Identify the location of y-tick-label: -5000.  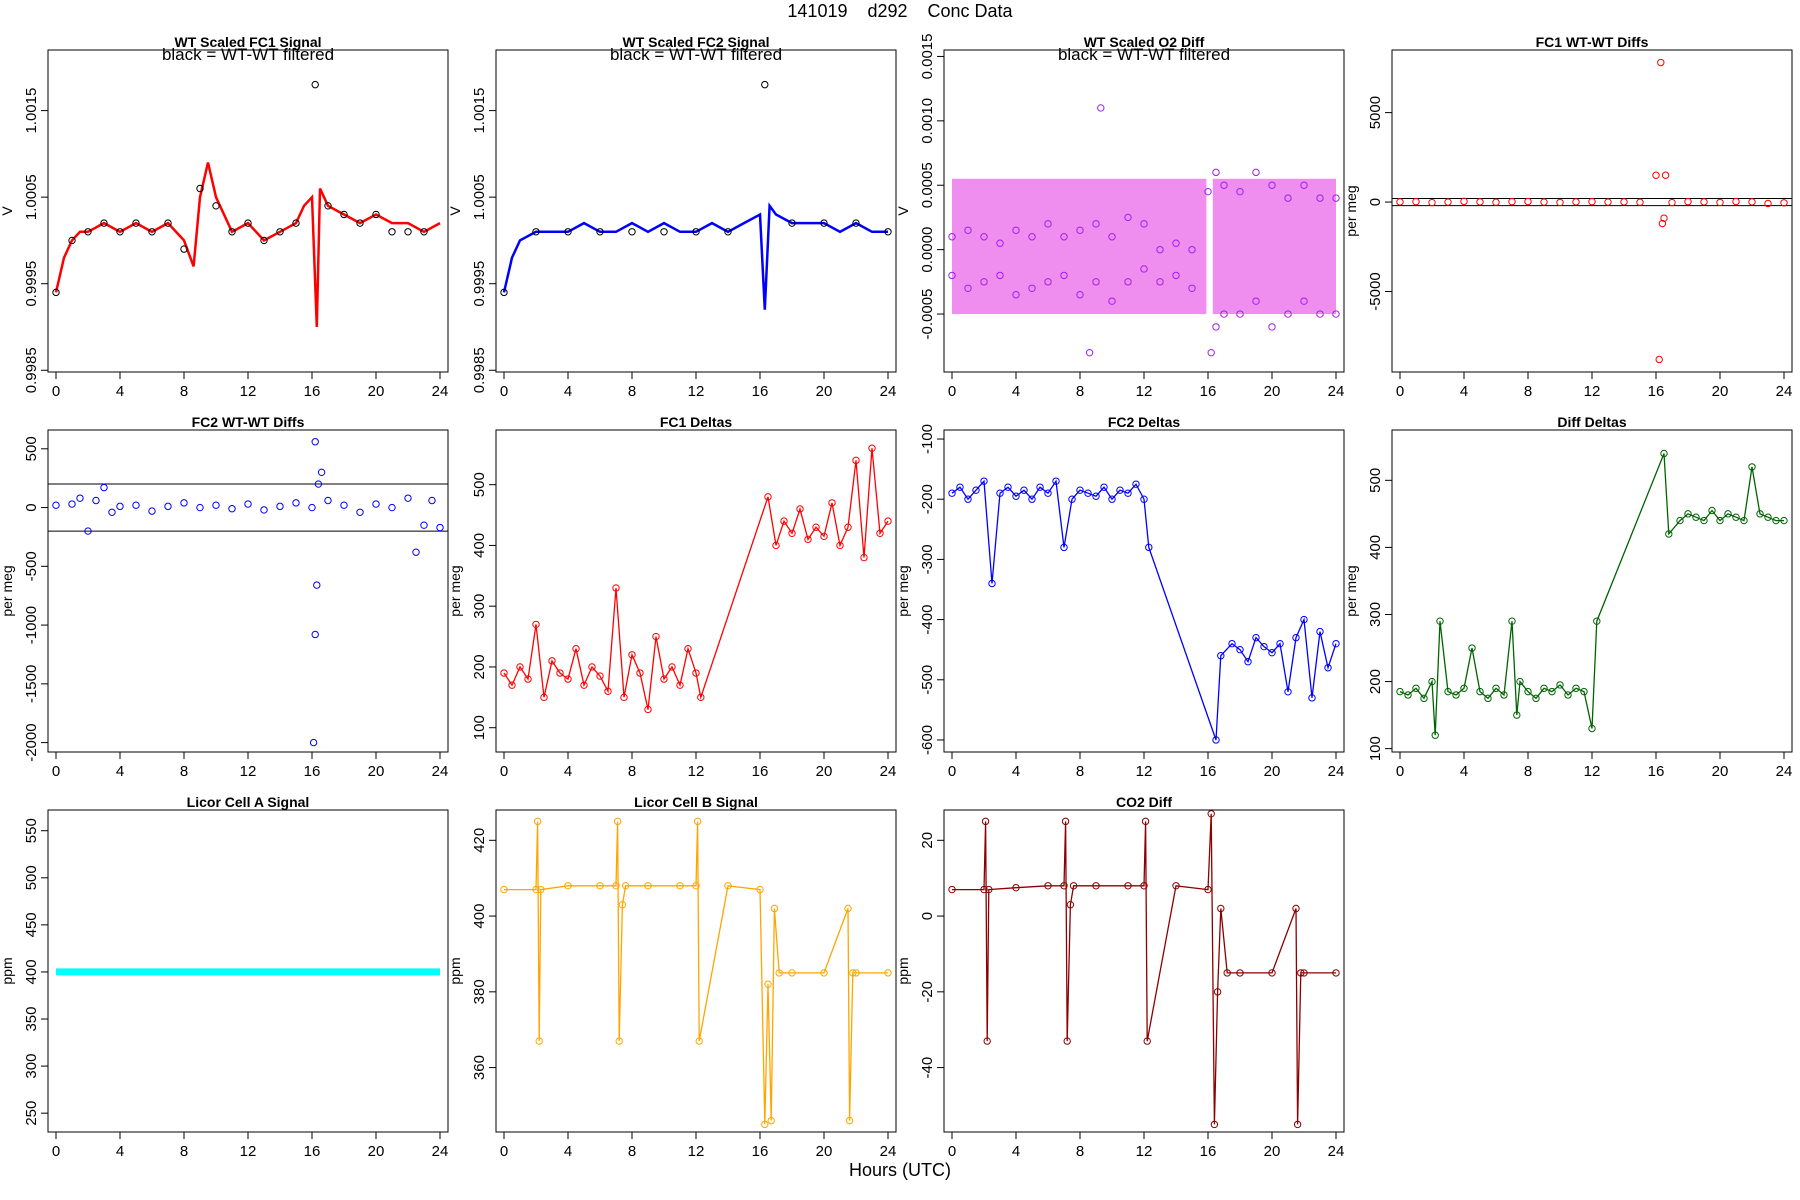
(1375, 291).